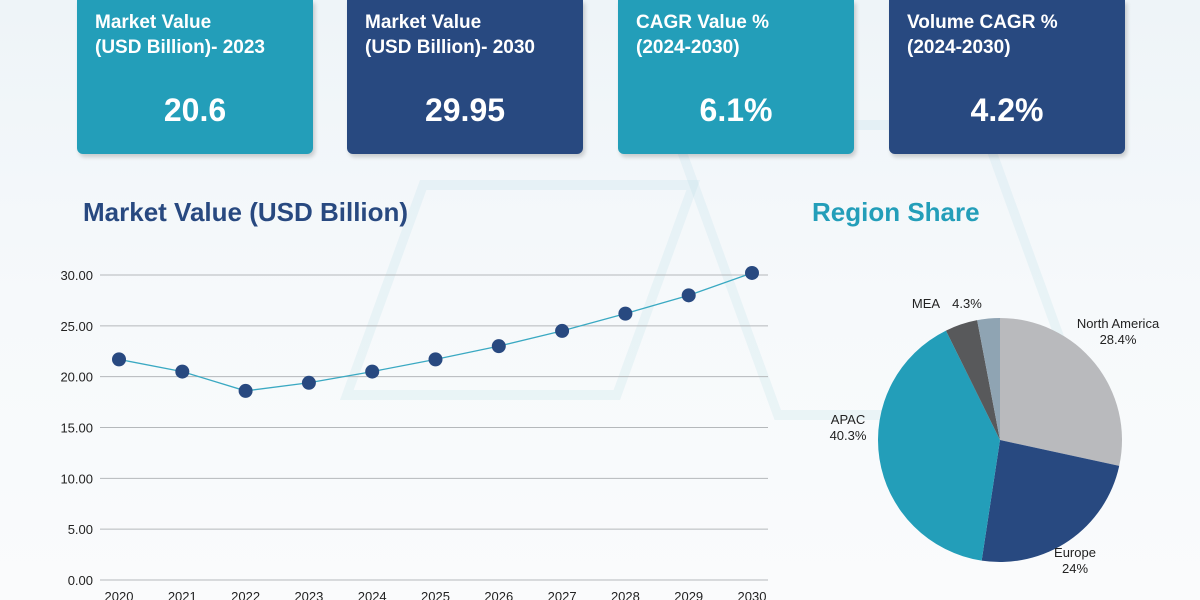  Describe the element at coordinates (435, 594) in the screenshot. I see `x-tick-label: 2025` at that location.